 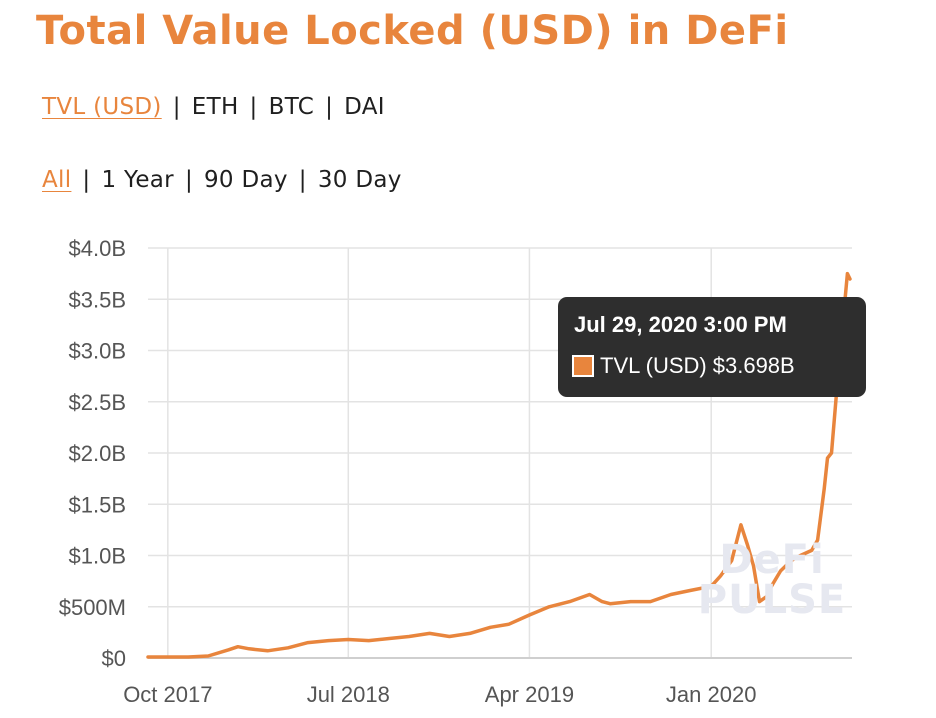 What do you see at coordinates (92, 607) in the screenshot?
I see `y-tick-label: $500M` at bounding box center [92, 607].